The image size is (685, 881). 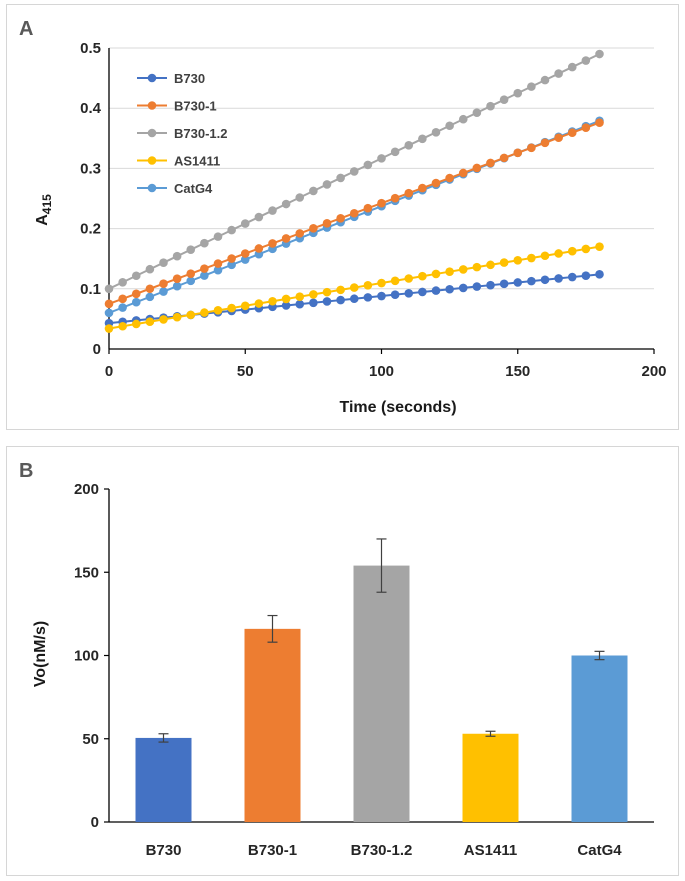 What do you see at coordinates (175, 188) in the screenshot?
I see `legend-item-catg4: CatG4` at bounding box center [175, 188].